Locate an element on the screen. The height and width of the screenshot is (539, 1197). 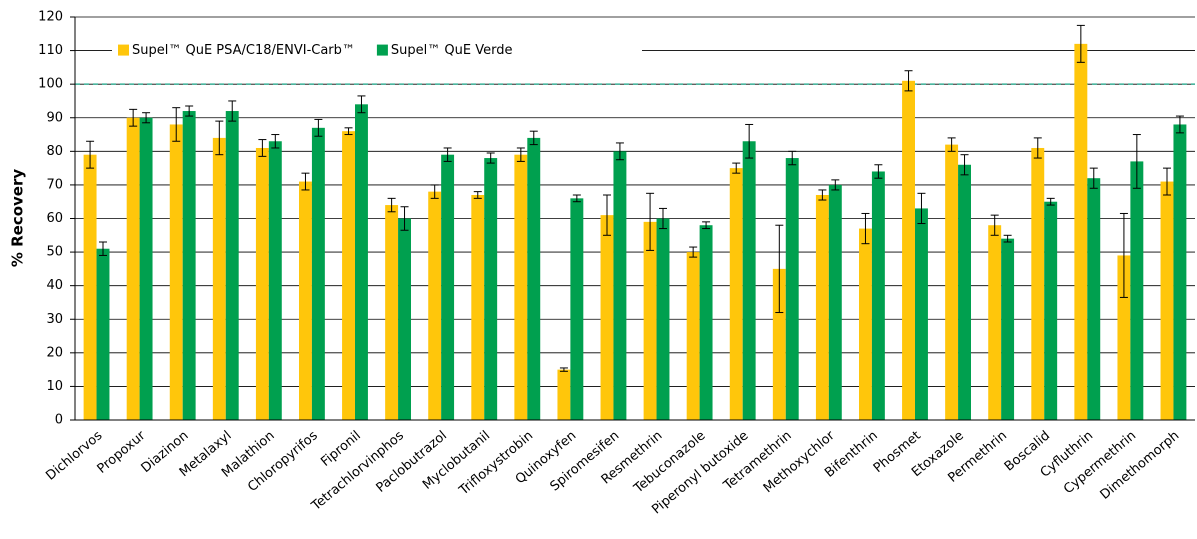
y-tick-label: 30 is located at coordinates (54, 319).